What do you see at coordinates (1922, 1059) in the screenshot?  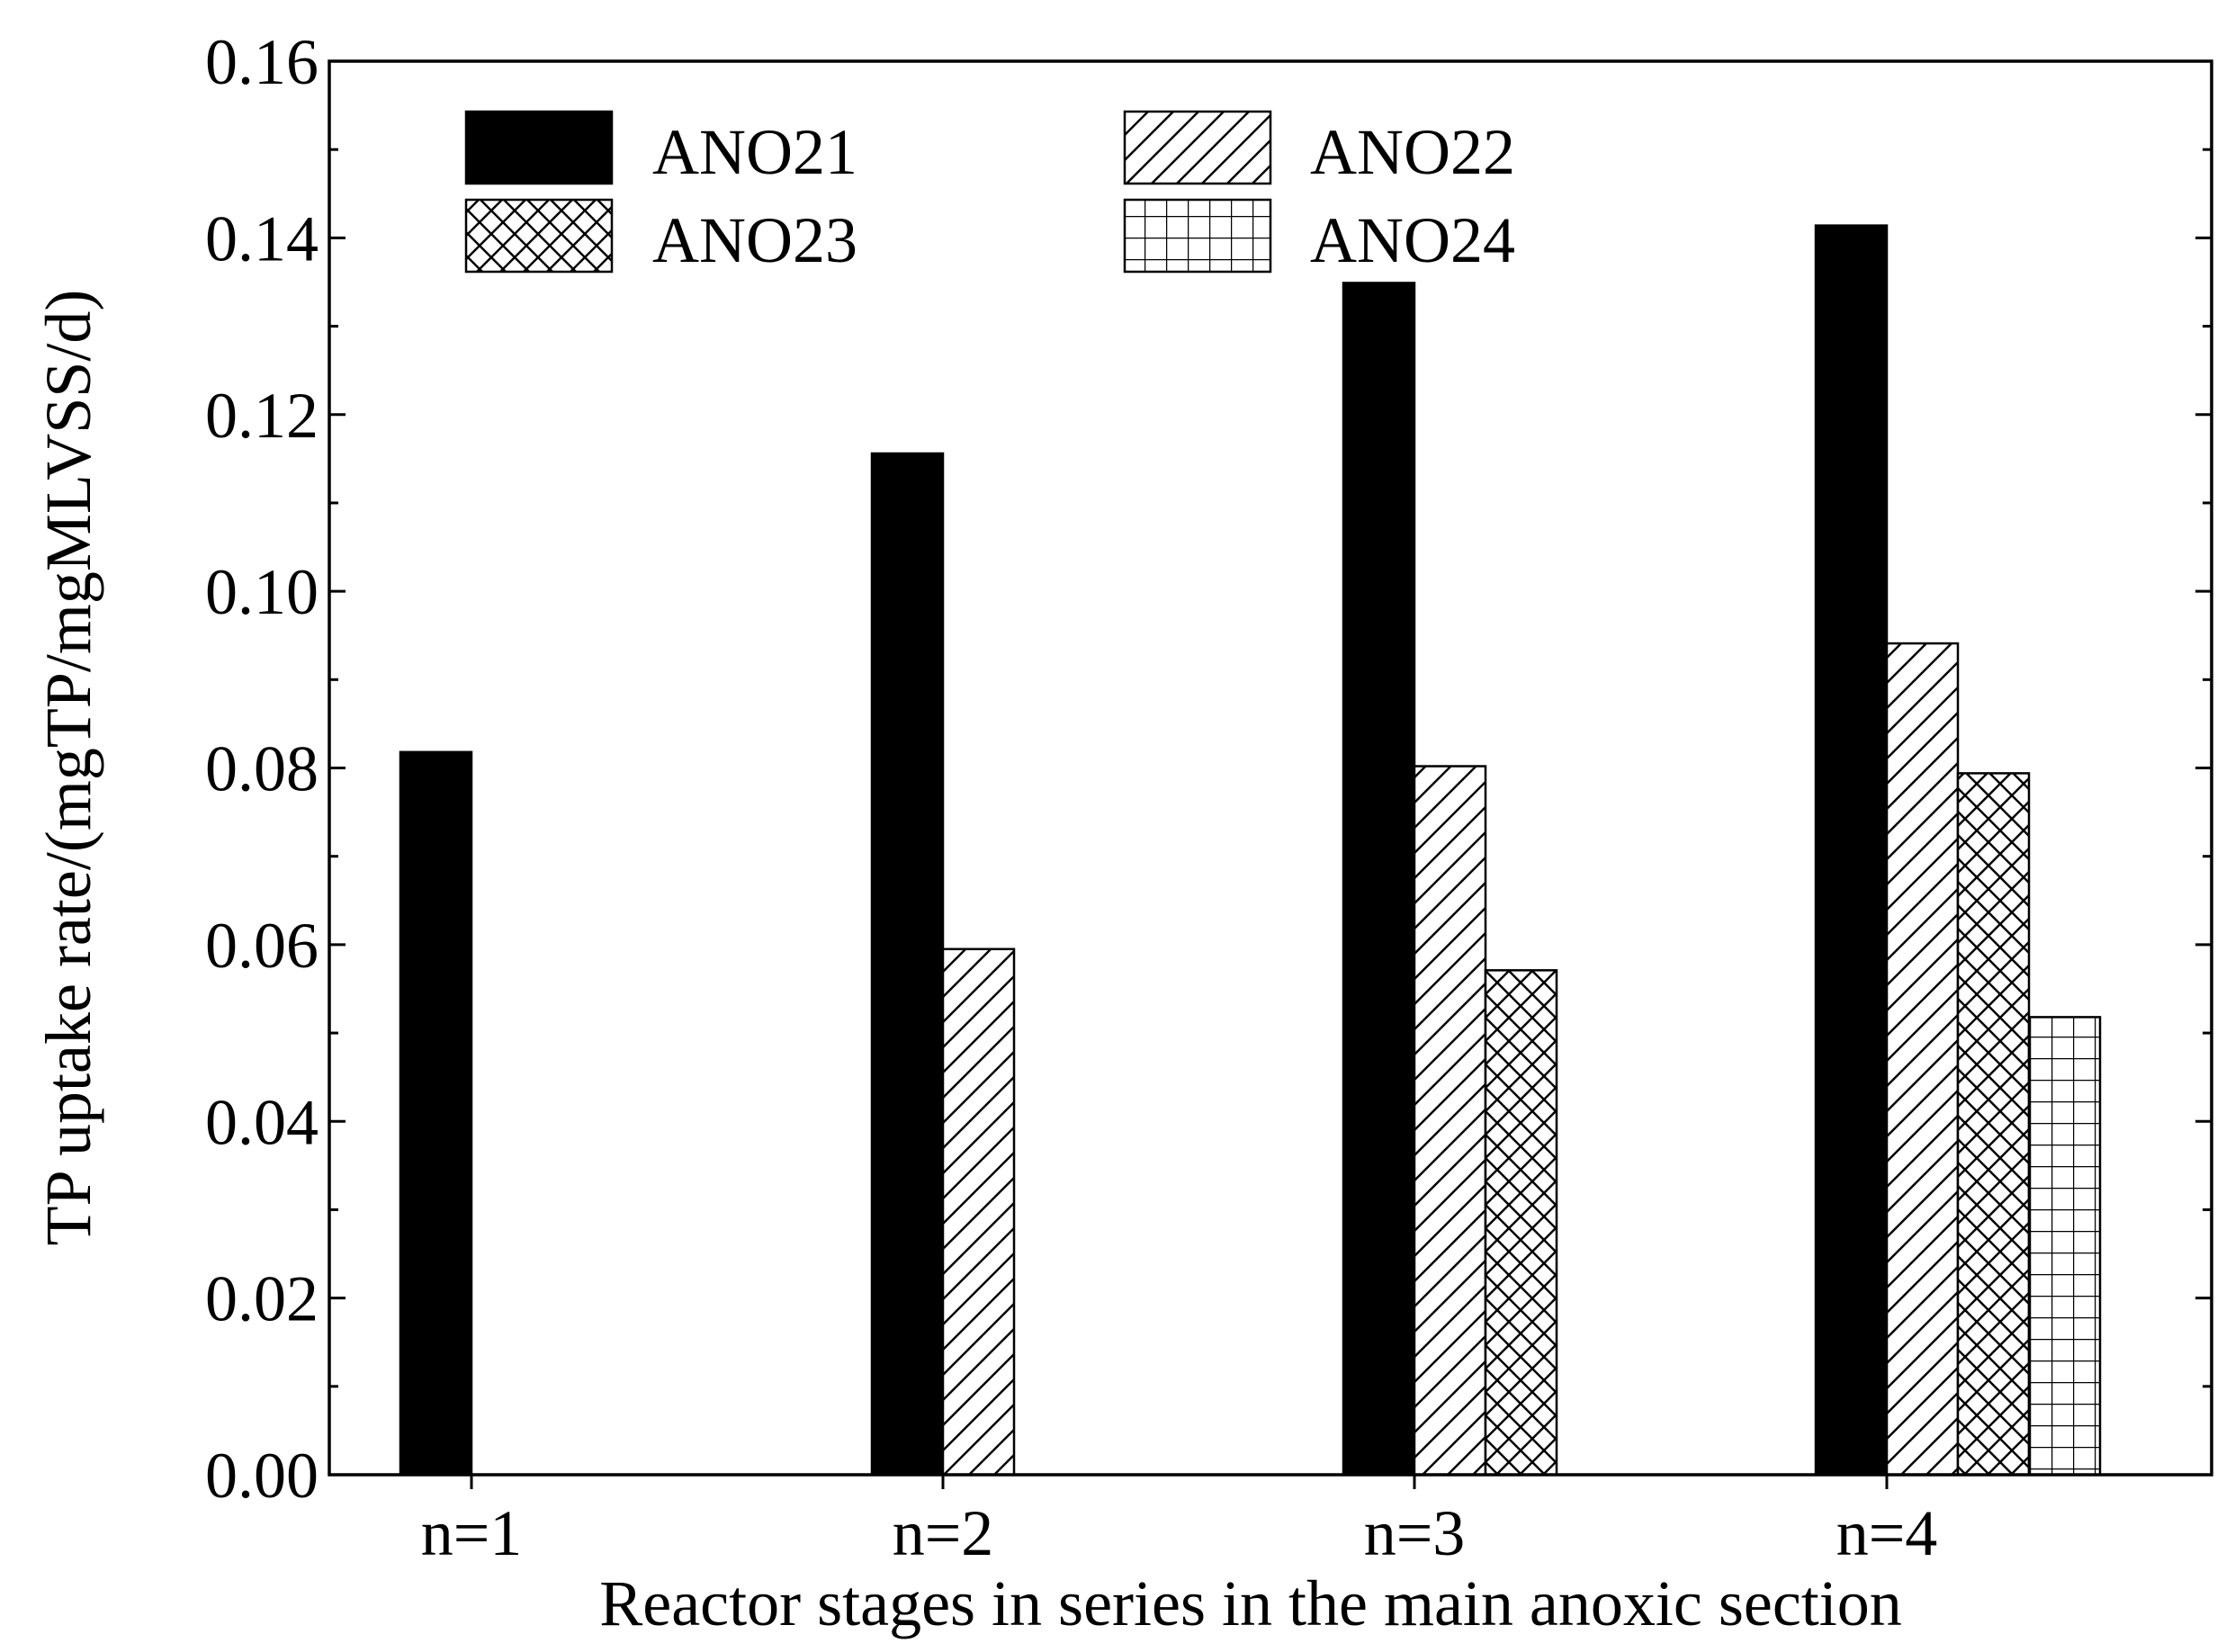 I see `bar-ANO22-n=4` at bounding box center [1922, 1059].